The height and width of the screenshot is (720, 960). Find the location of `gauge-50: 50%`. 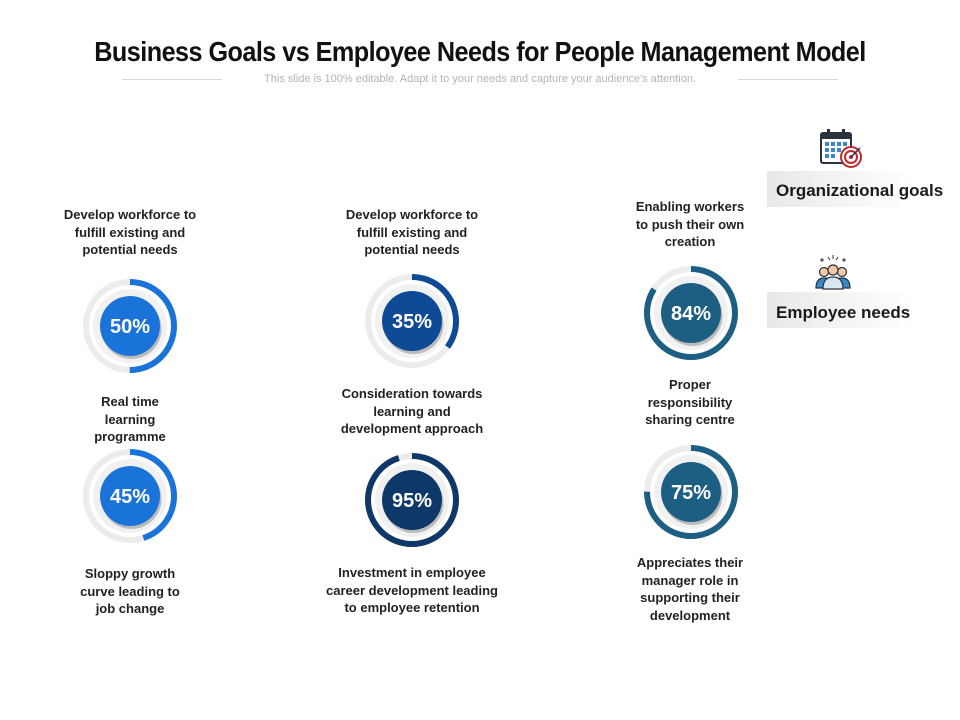

gauge-50: 50% is located at coordinates (130, 326).